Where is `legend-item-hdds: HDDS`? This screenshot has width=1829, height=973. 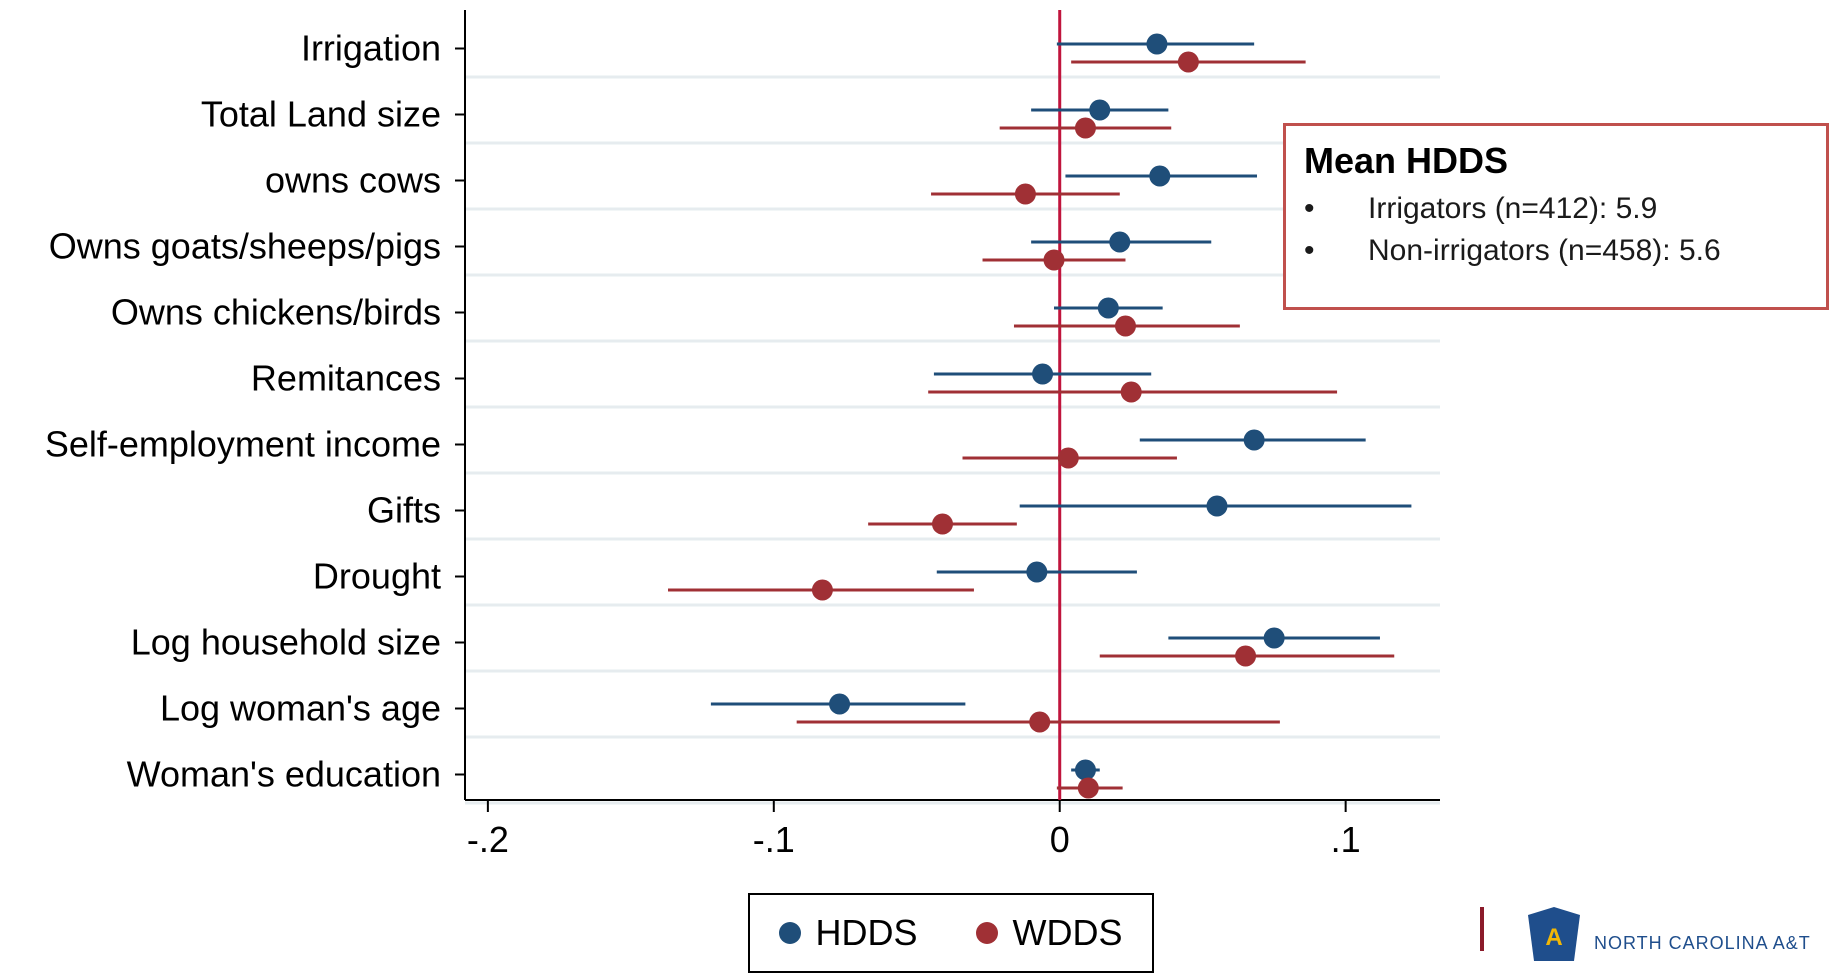
legend-item-hdds: HDDS is located at coordinates (848, 933).